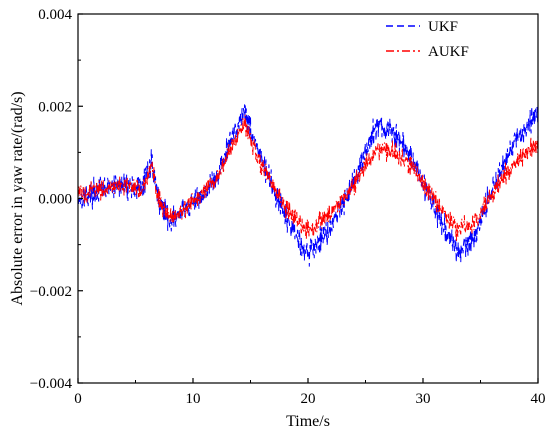 Image resolution: width=550 pixels, height=443 pixels. What do you see at coordinates (423, 399) in the screenshot?
I see `x-tick-label: 30` at bounding box center [423, 399].